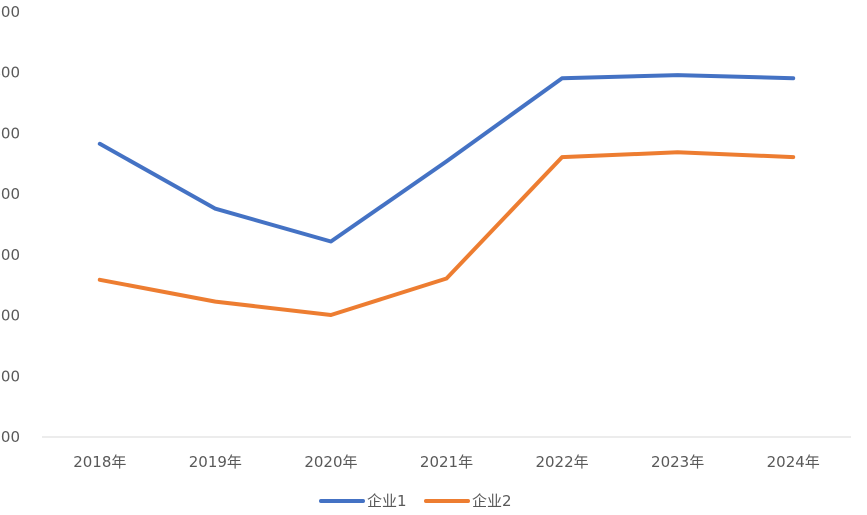  I want to click on x-tick-label: 2021年, so click(446, 462).